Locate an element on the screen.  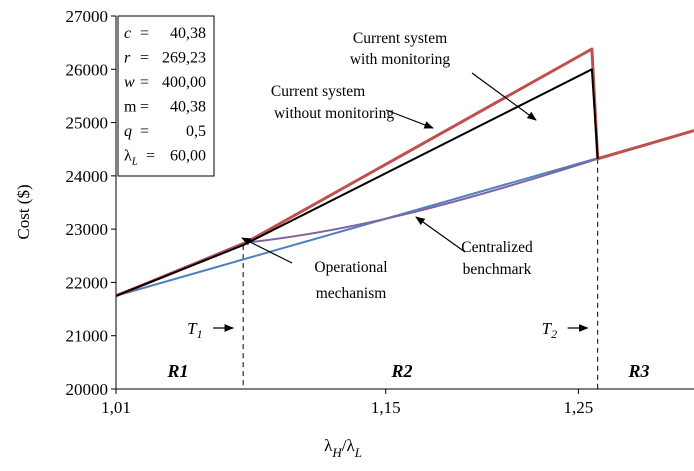
arrow-without-monitoring is located at coordinates (409, 119).